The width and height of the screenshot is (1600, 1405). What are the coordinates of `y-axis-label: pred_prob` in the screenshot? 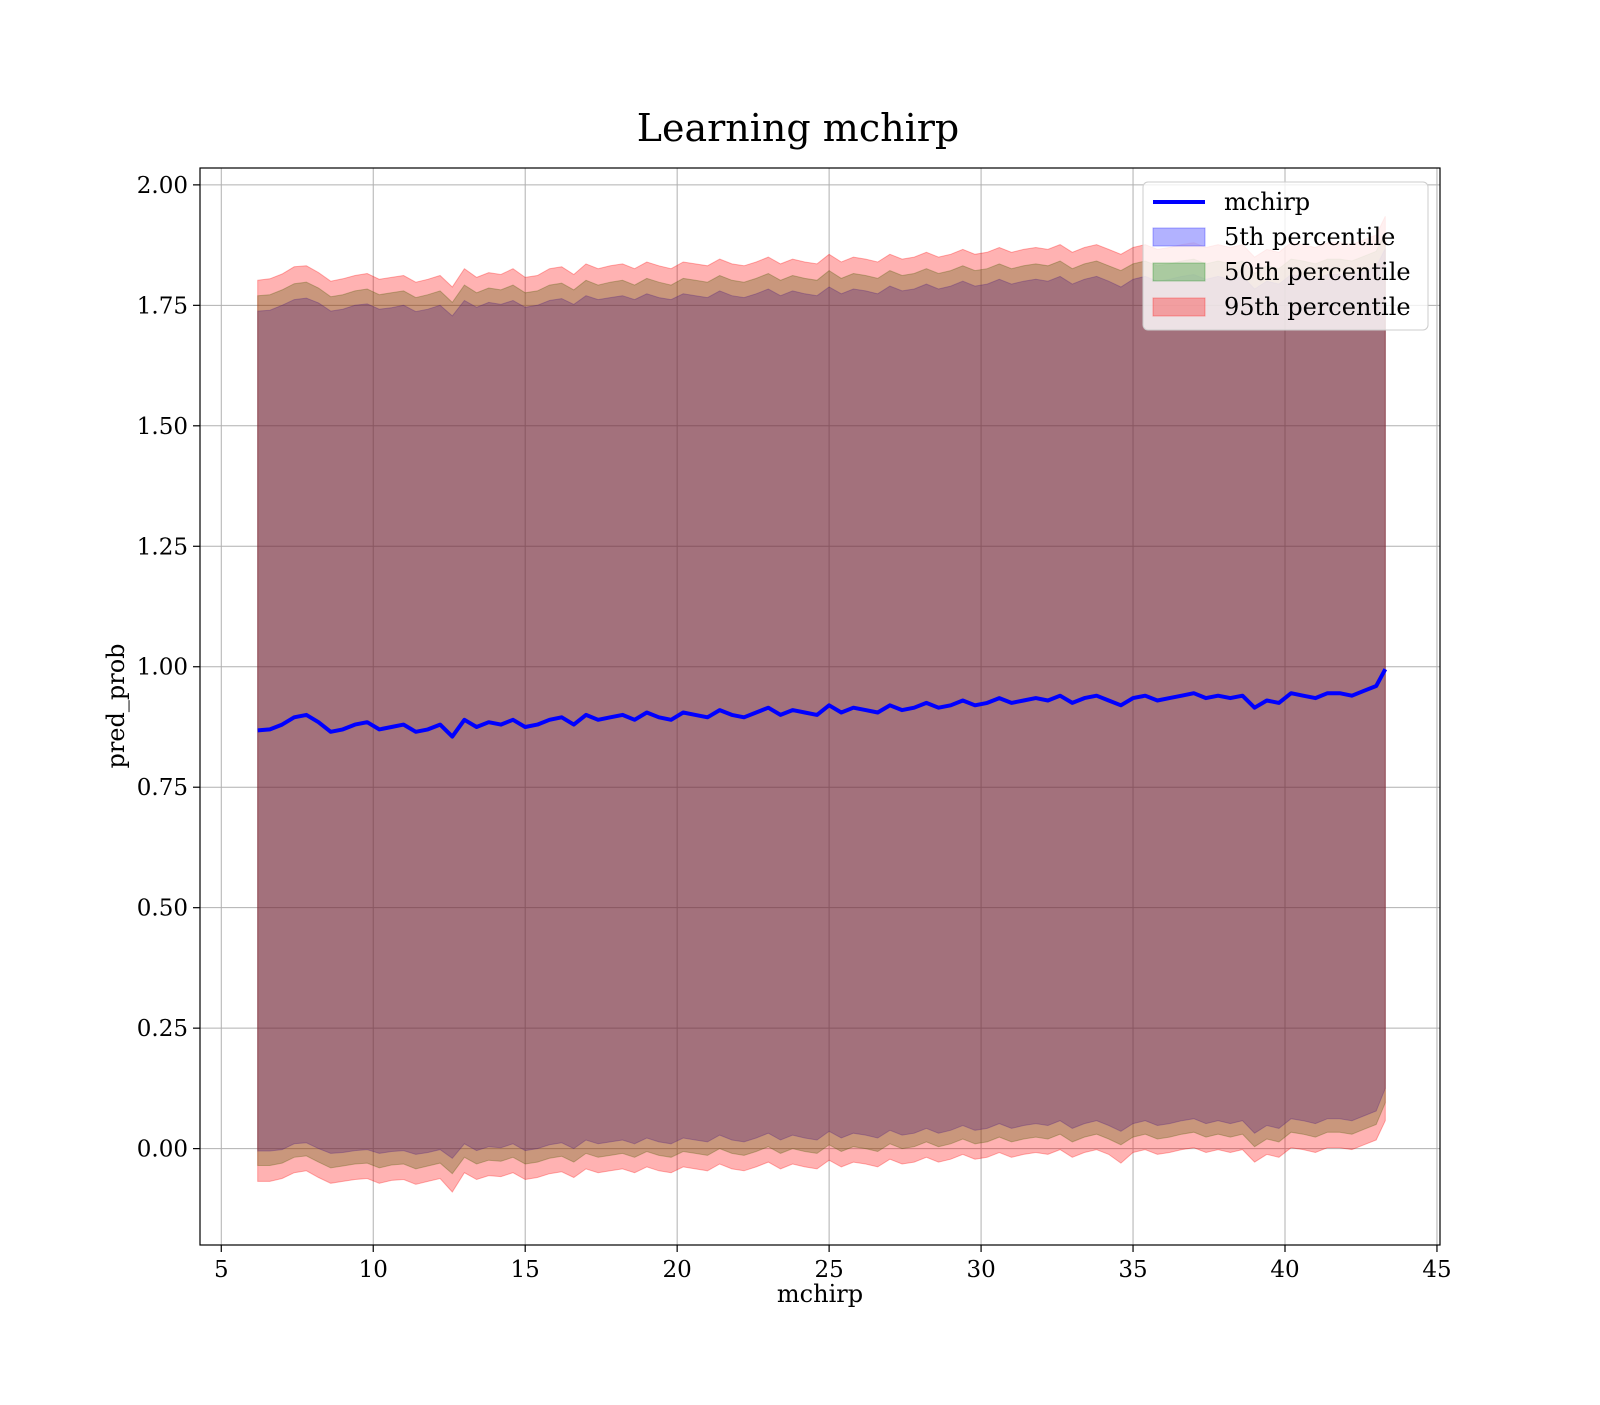 It's located at (116, 705).